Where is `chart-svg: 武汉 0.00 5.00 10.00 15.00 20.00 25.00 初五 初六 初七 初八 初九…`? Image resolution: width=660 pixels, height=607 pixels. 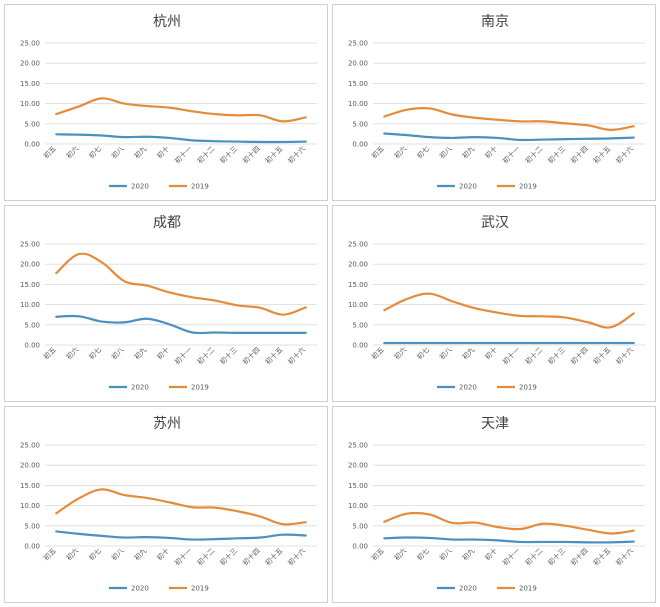
chart-svg: 武汉 0.00 5.00 10.00 15.00 20.00 25.00 初五 初六 初七 初八 初九… is located at coordinates (496, 303).